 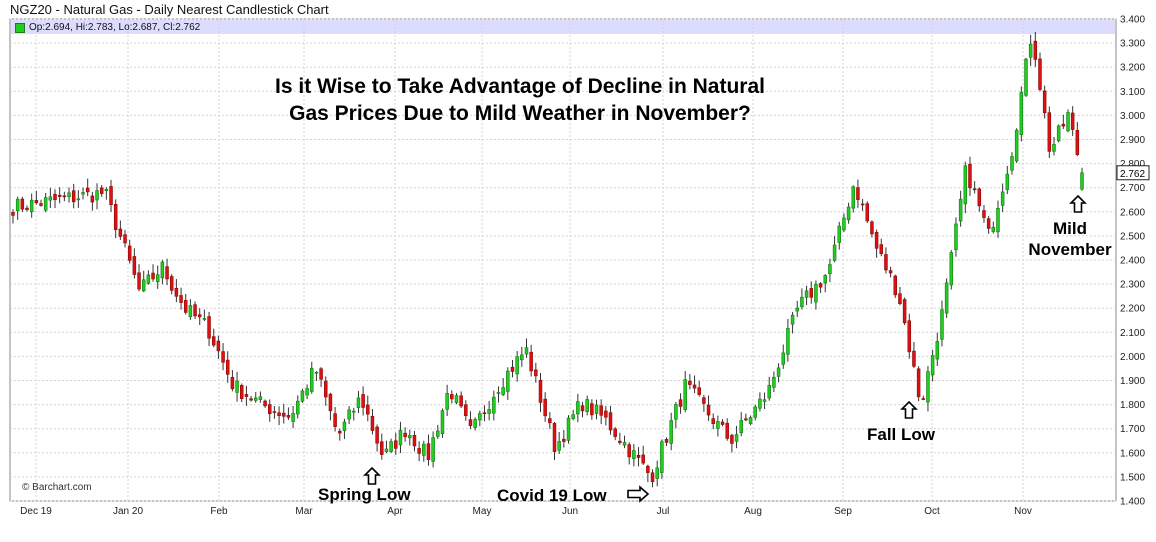 I want to click on y-tick-label: 2.400, so click(x=1132, y=261).